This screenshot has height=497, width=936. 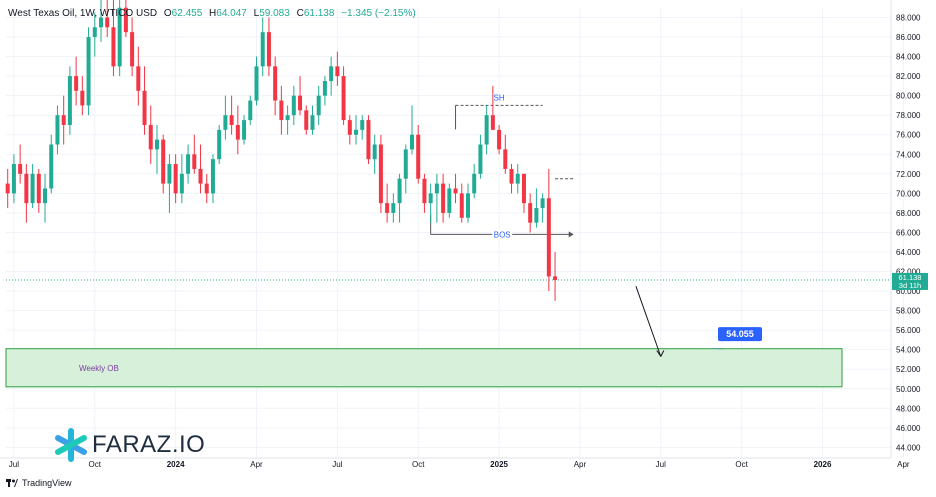 What do you see at coordinates (256, 13) in the screenshot?
I see `low-label: L` at bounding box center [256, 13].